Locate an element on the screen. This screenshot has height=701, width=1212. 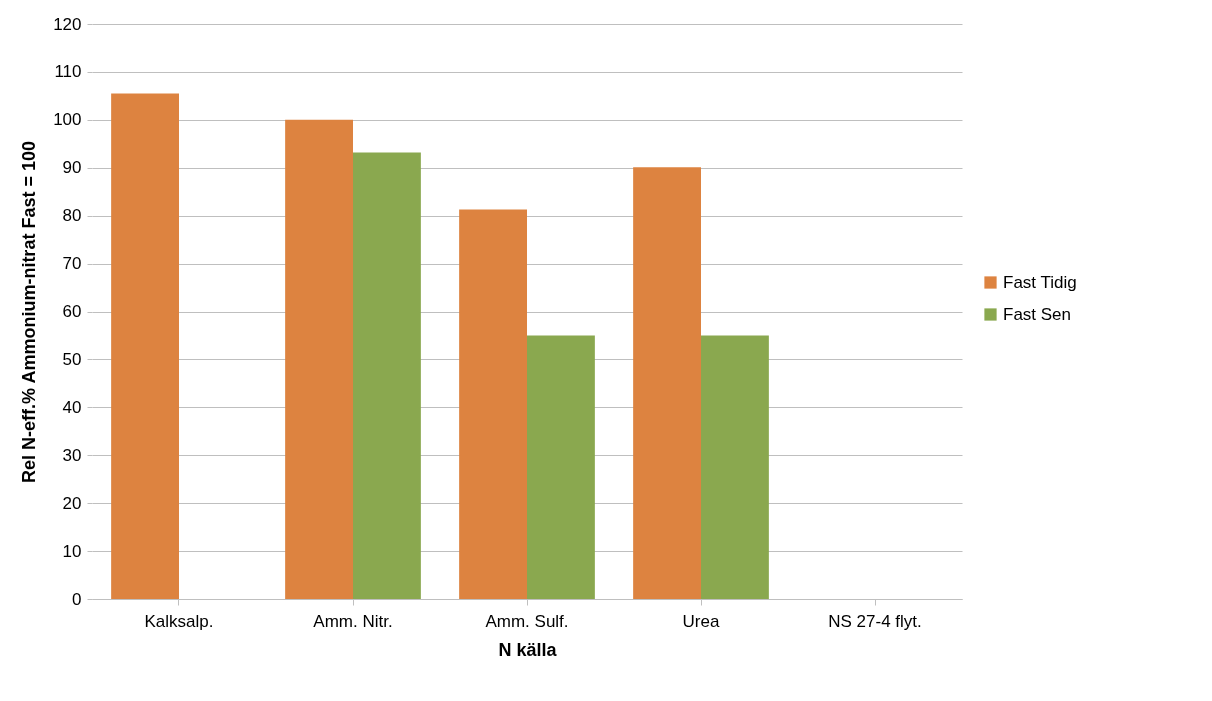
y-axis-title: Rel N-eff.% Ammonium-nitrat Fast = 100 is located at coordinates (29, 312).